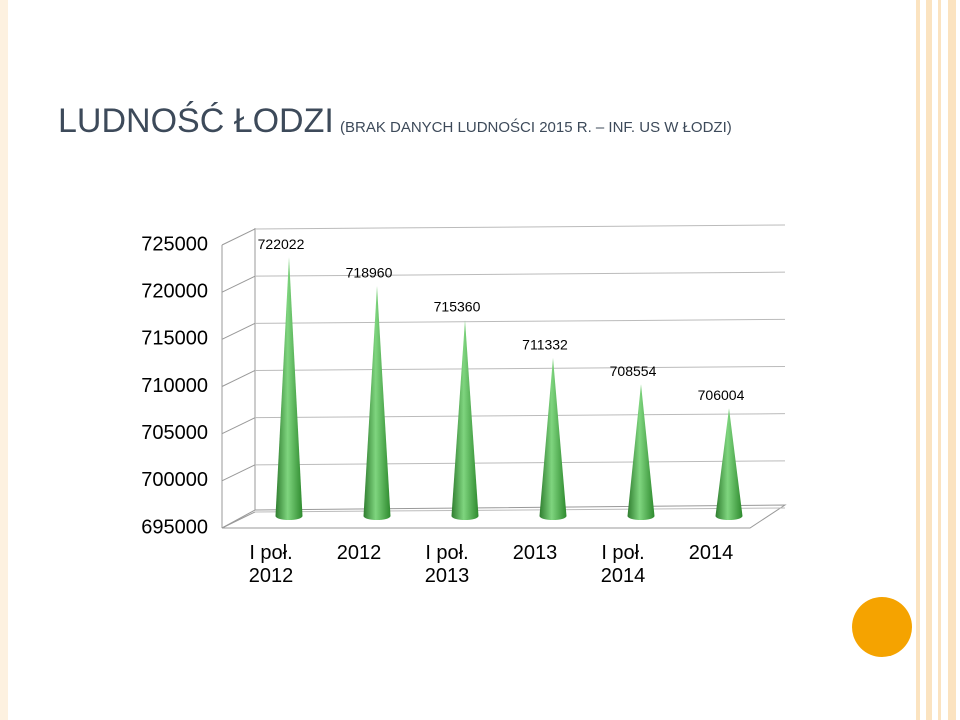 The height and width of the screenshot is (720, 960). What do you see at coordinates (711, 553) in the screenshot?
I see `x-tick-label: 2014` at bounding box center [711, 553].